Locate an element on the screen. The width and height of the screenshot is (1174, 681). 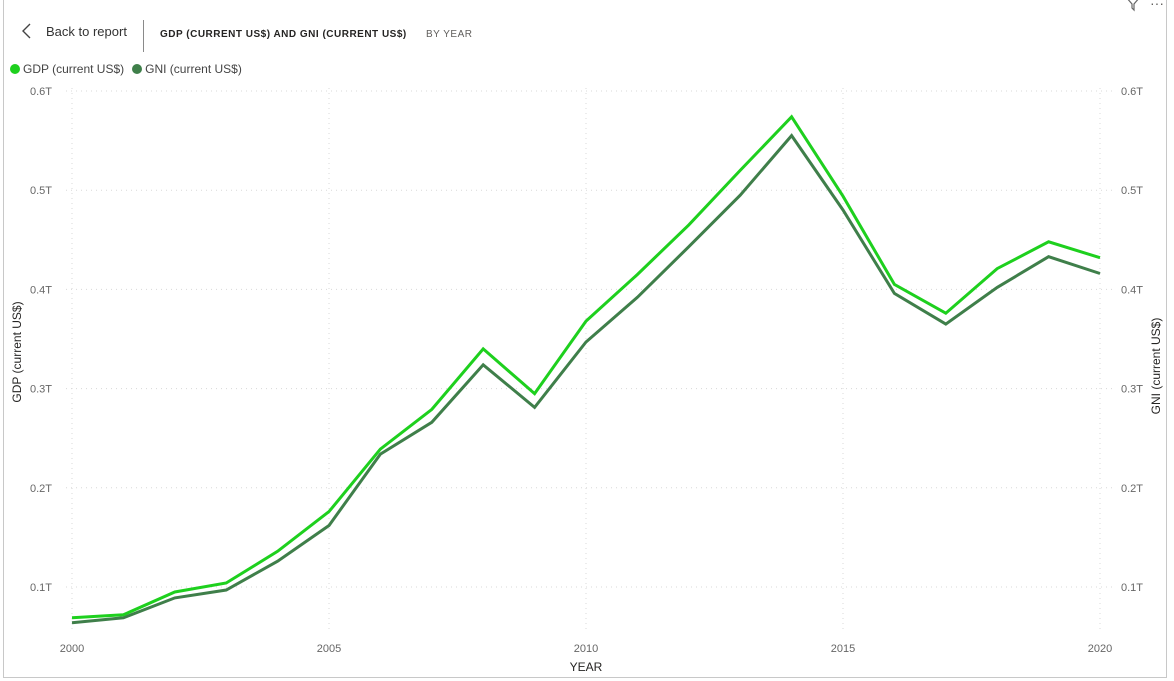
chart-legend: GDP (current US$) GNI (current US$) is located at coordinates (130, 69).